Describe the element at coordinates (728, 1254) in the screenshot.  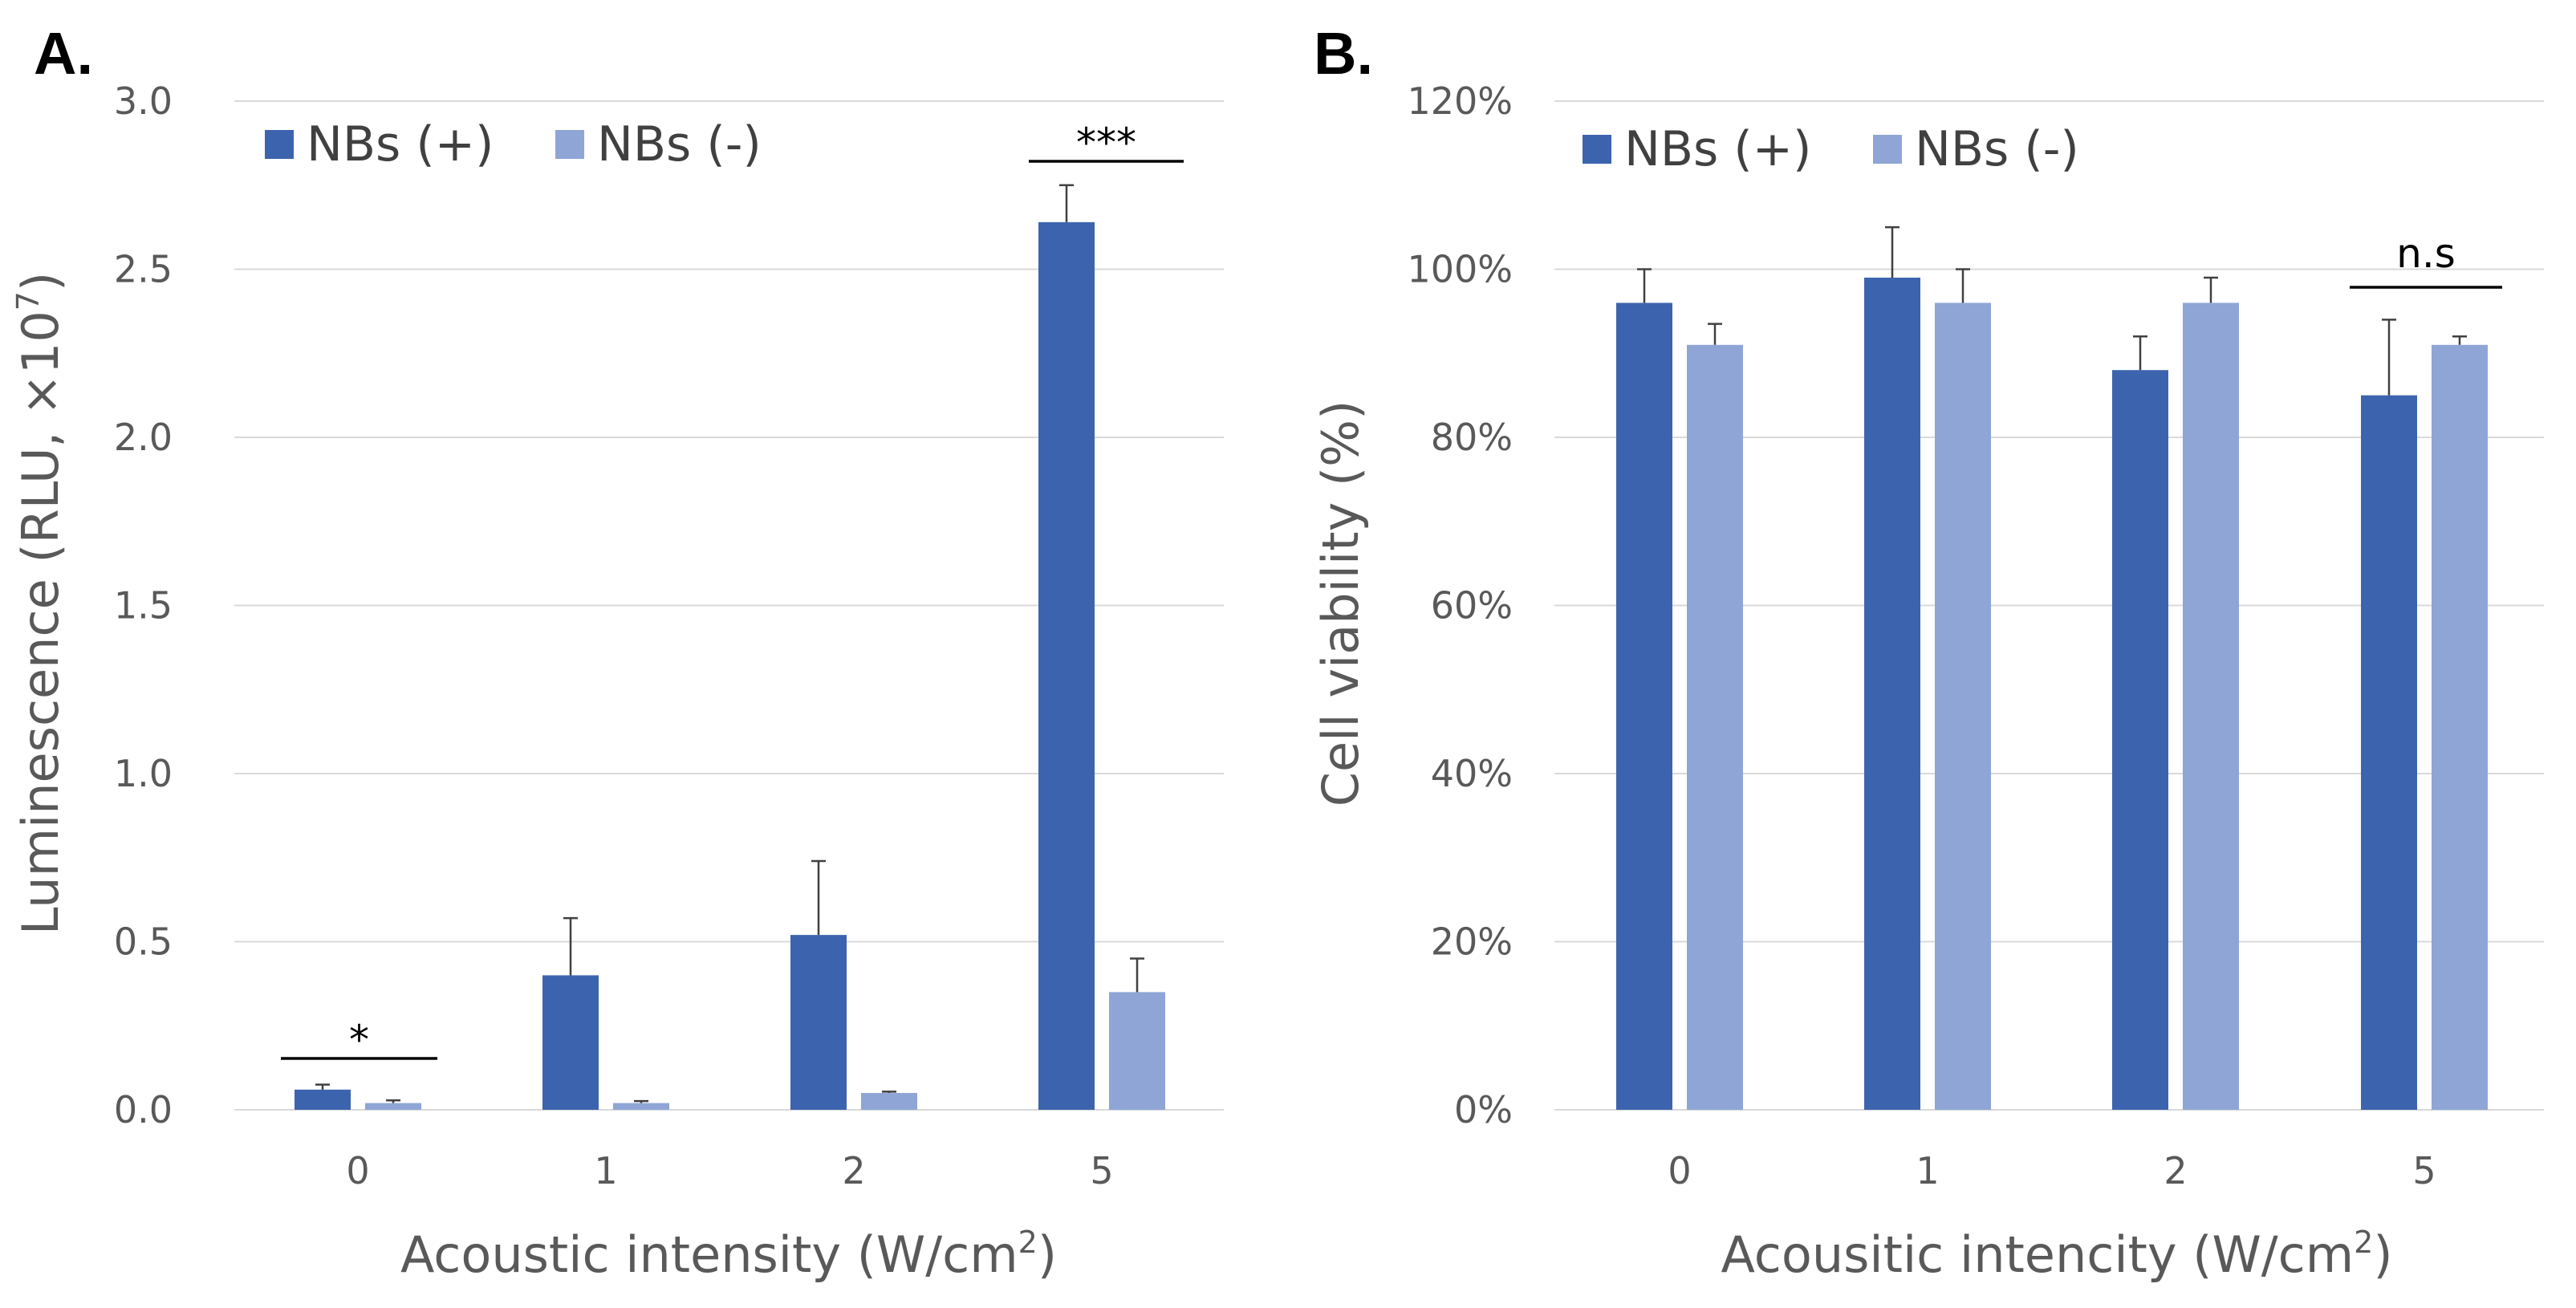
I see `x-axis-label: Acoustic intensity (W/cm2)` at that location.